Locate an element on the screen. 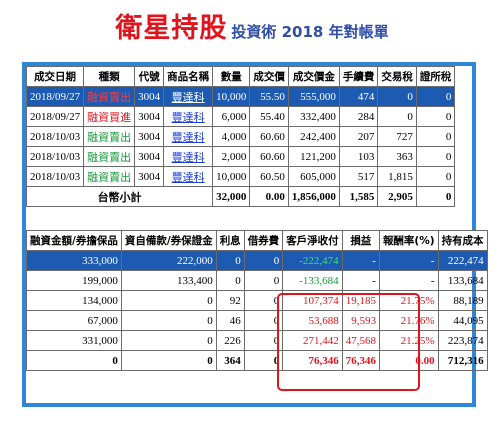 The width and height of the screenshot is (504, 425). col-amount: 成交價金 is located at coordinates (313, 76).